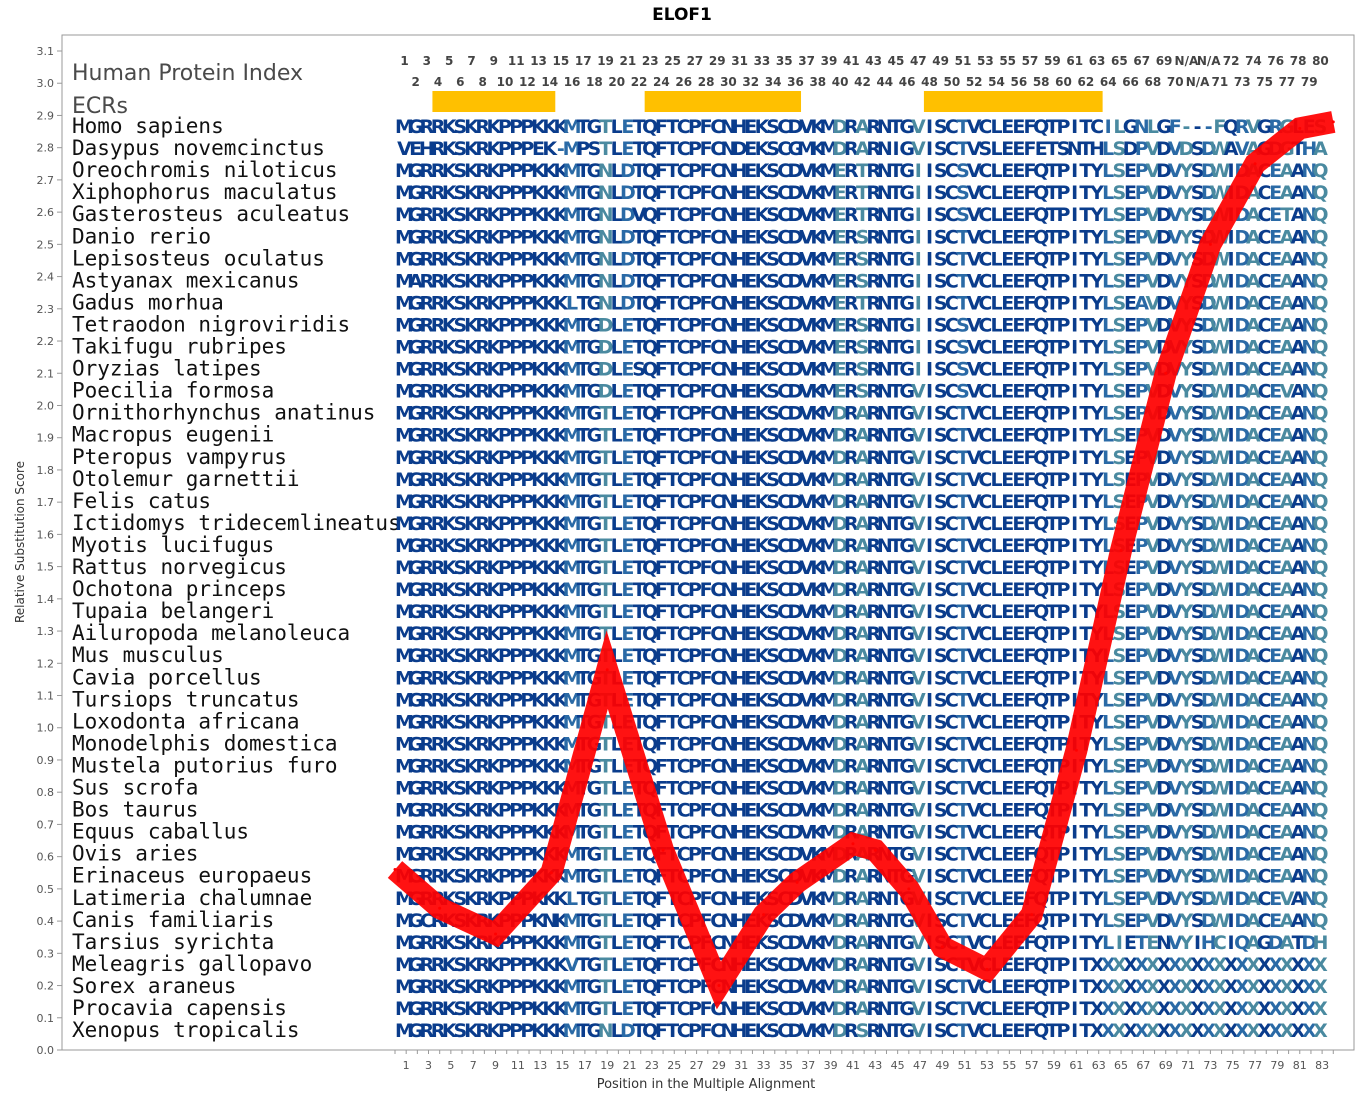  I want to click on residue: H, so click(740, 281).